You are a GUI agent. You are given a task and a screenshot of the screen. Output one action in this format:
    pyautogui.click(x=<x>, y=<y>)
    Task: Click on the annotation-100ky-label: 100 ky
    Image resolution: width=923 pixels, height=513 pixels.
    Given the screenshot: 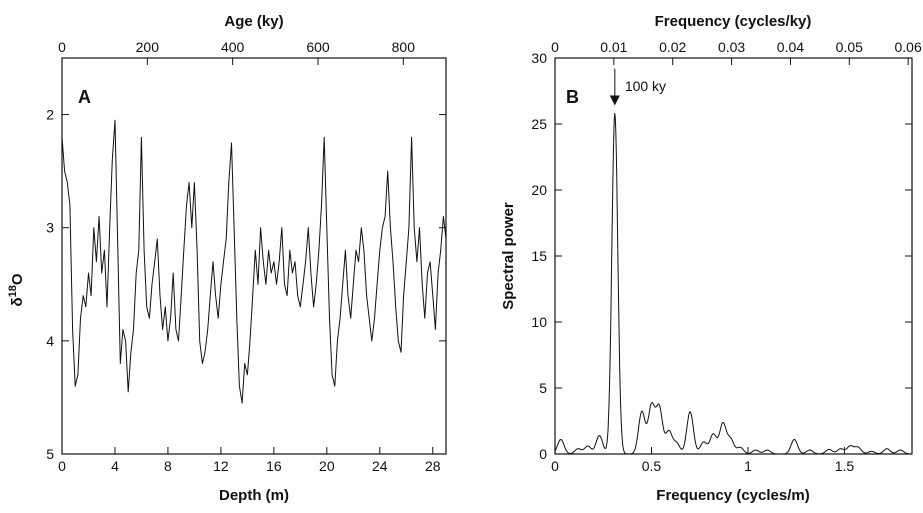 What is the action you would take?
    pyautogui.click(x=645, y=86)
    